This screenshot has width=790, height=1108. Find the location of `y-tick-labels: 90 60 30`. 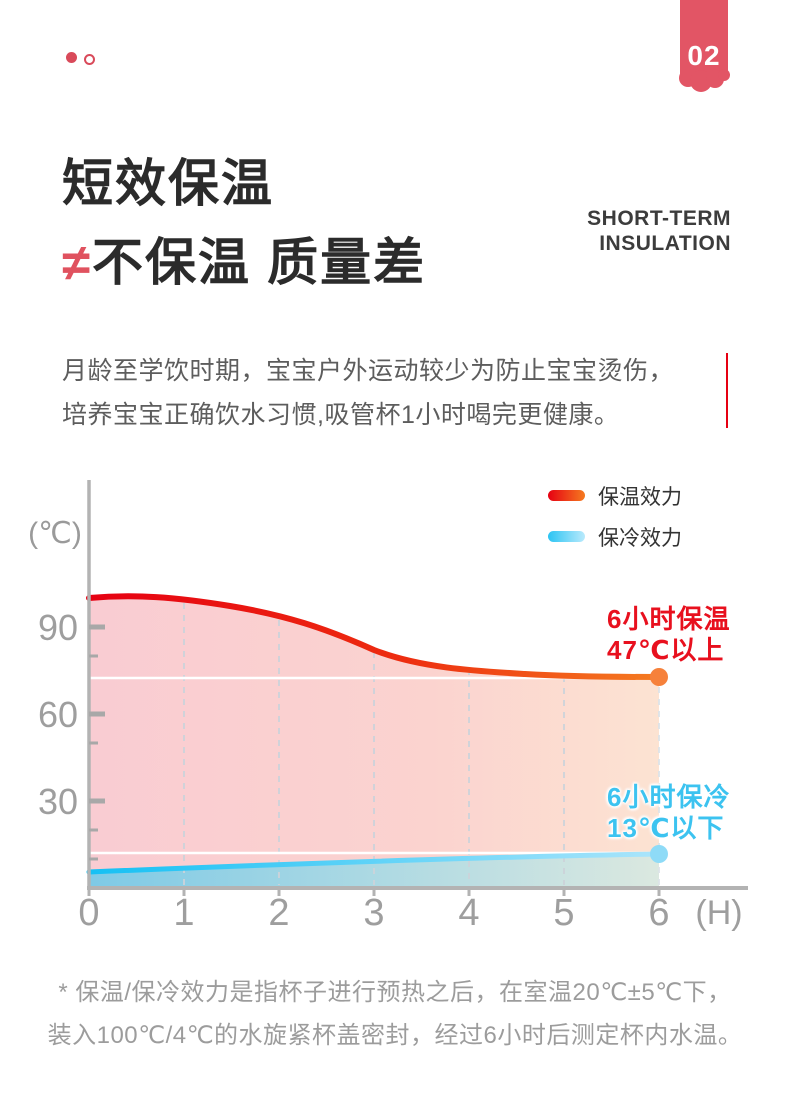

y-tick-labels: 90 60 30 is located at coordinates (58, 714).